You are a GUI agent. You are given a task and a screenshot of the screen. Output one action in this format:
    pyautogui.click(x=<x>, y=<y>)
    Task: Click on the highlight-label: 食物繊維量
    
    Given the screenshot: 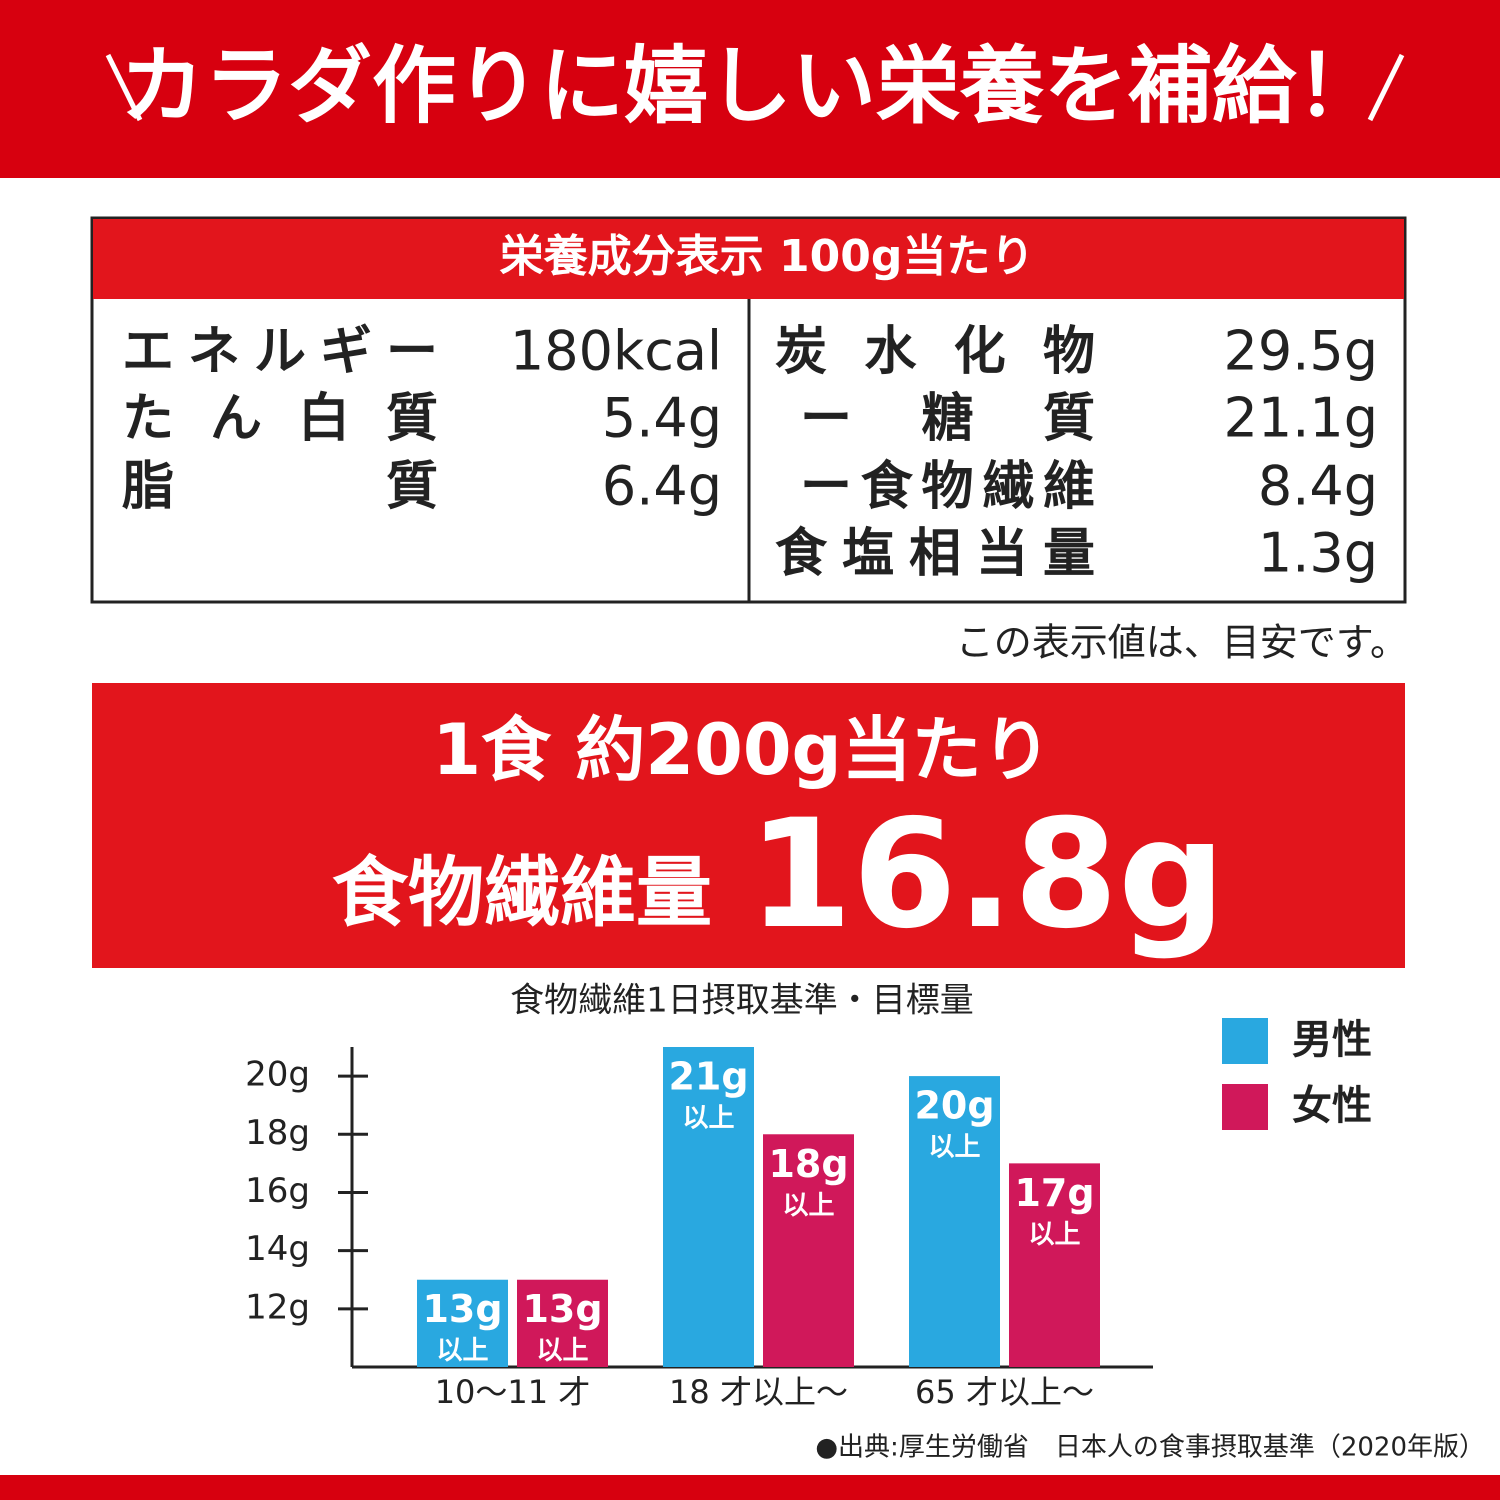 What is the action you would take?
    pyautogui.click(x=522, y=892)
    